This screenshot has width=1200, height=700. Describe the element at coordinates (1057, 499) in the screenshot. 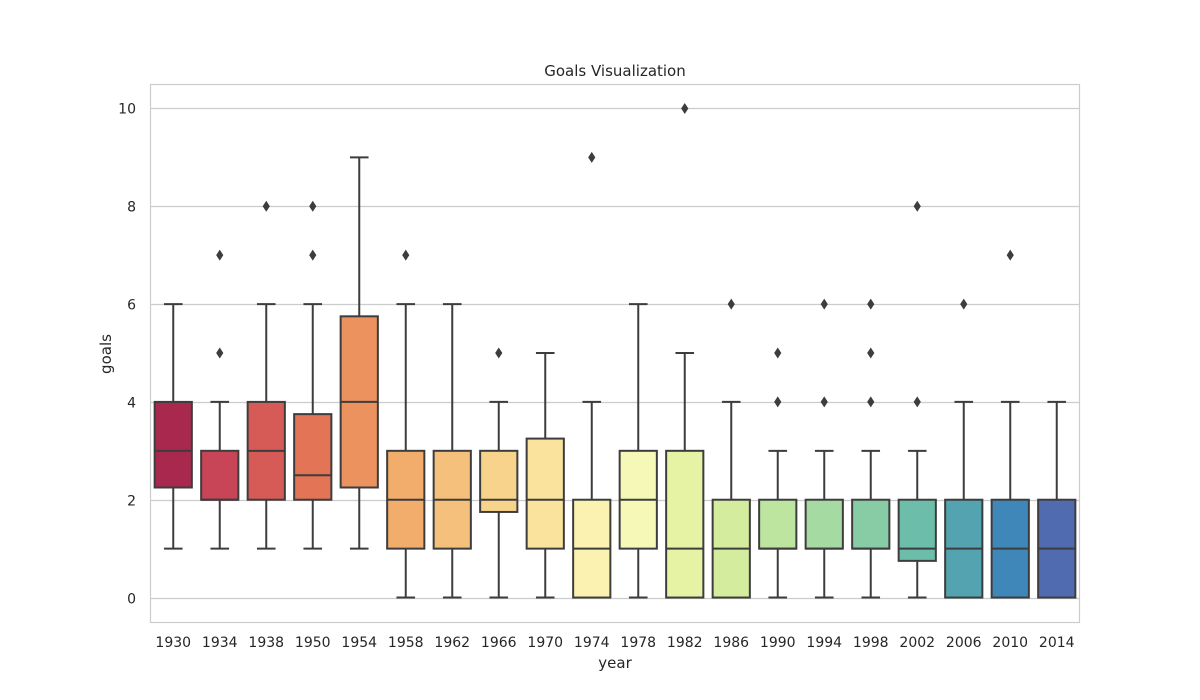

I see `box-2014` at that location.